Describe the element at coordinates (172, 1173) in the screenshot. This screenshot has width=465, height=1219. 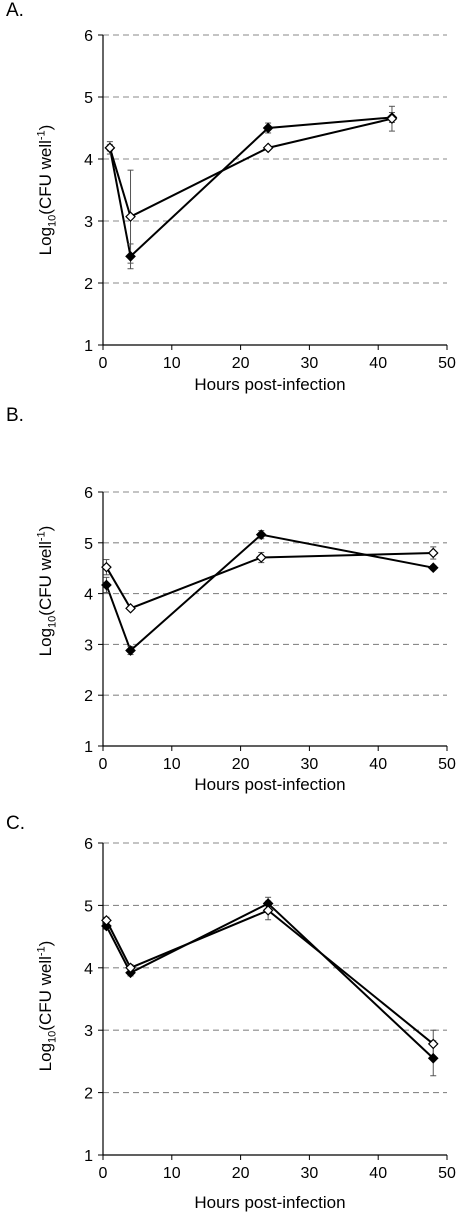
I see `x-tick-label-c: 10` at that location.